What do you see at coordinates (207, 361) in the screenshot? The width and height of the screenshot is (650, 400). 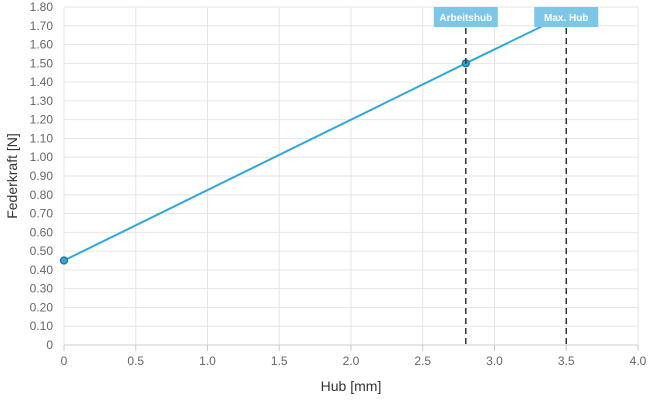 I see `x-tick-label: 1.0` at bounding box center [207, 361].